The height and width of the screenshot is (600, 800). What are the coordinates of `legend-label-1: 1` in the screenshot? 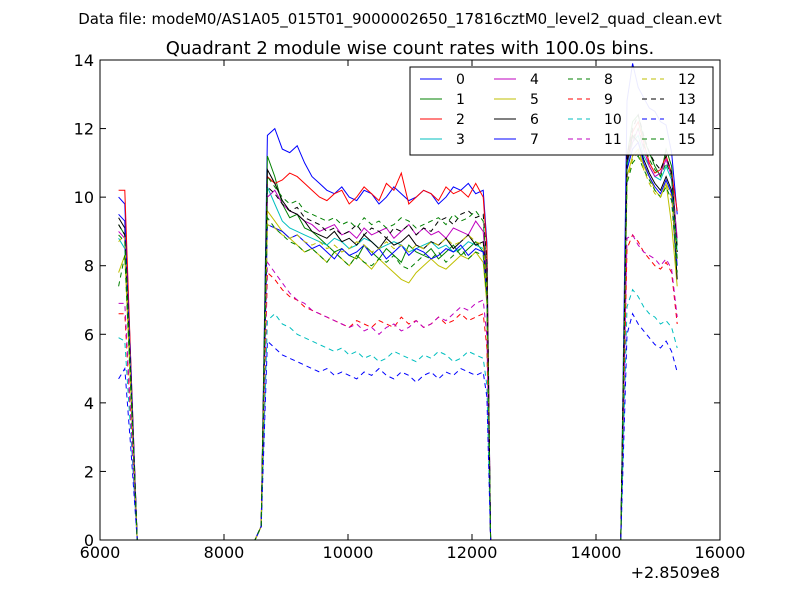 It's located at (460, 100).